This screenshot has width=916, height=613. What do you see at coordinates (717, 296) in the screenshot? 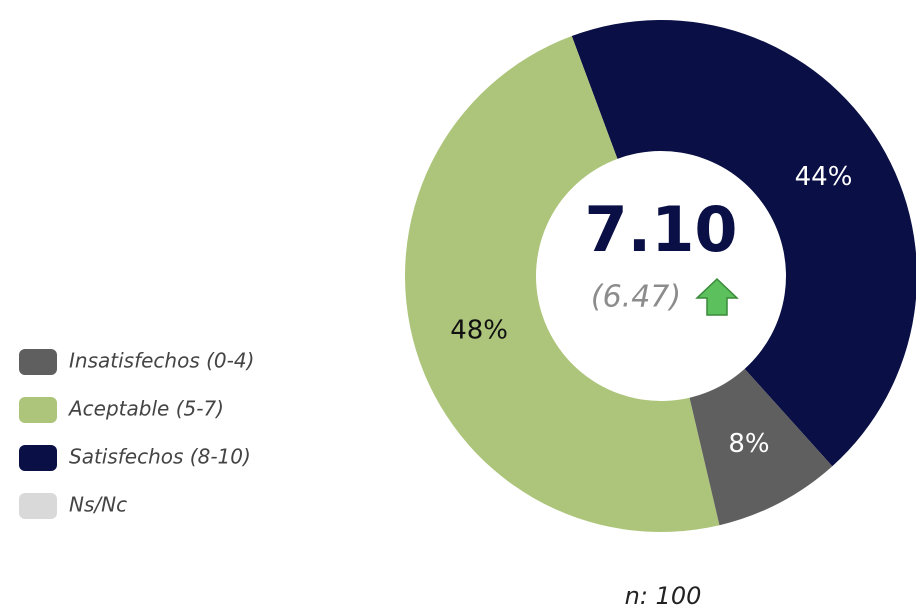
I see `trend-arrow` at bounding box center [717, 296].